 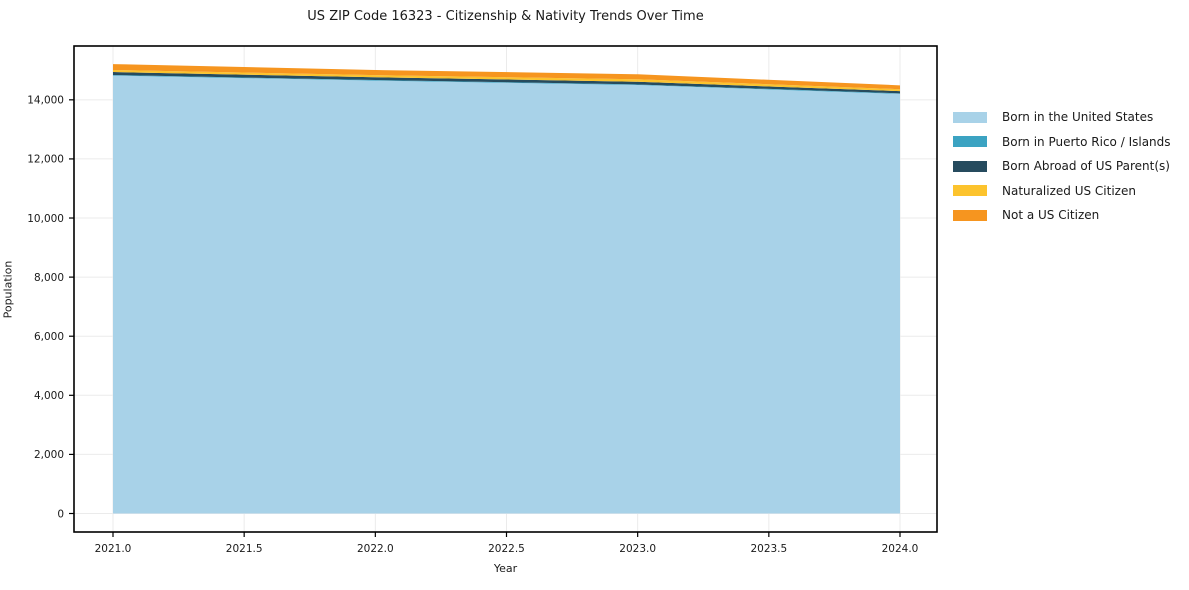 What do you see at coordinates (49, 455) in the screenshot?
I see `y-tick-label: 2,000` at bounding box center [49, 455].